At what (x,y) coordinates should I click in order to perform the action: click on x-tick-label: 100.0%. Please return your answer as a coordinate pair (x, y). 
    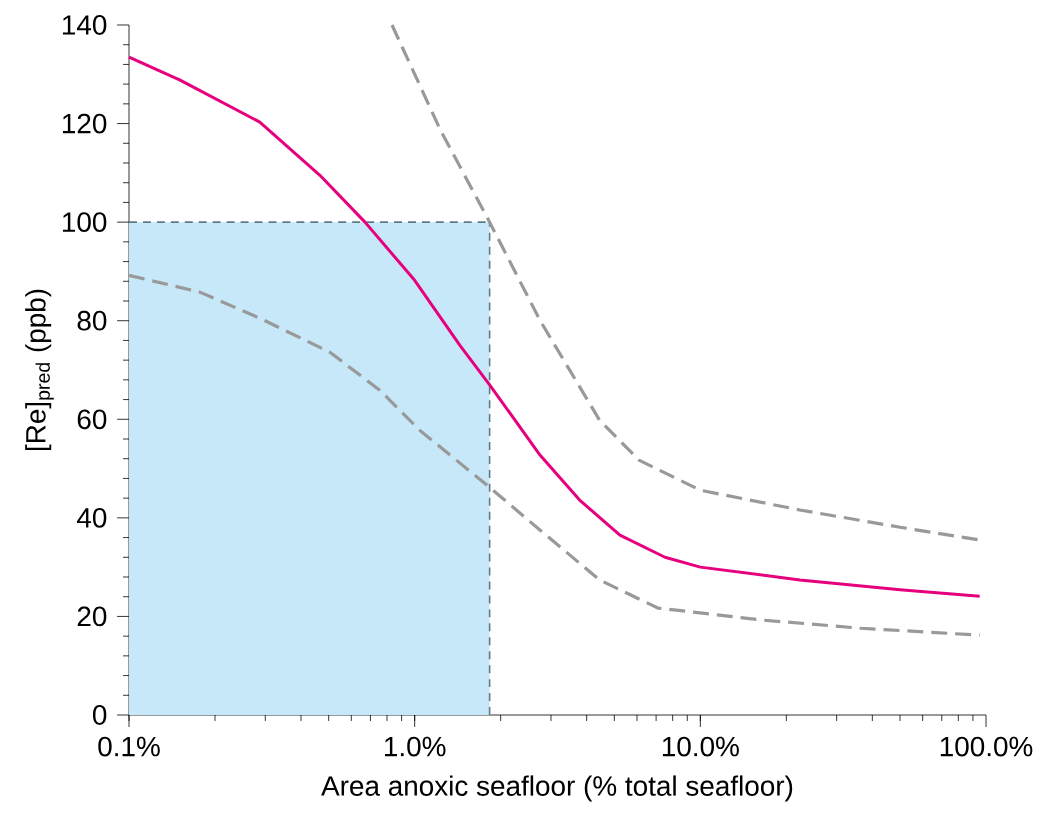
    Looking at the image, I should click on (986, 746).